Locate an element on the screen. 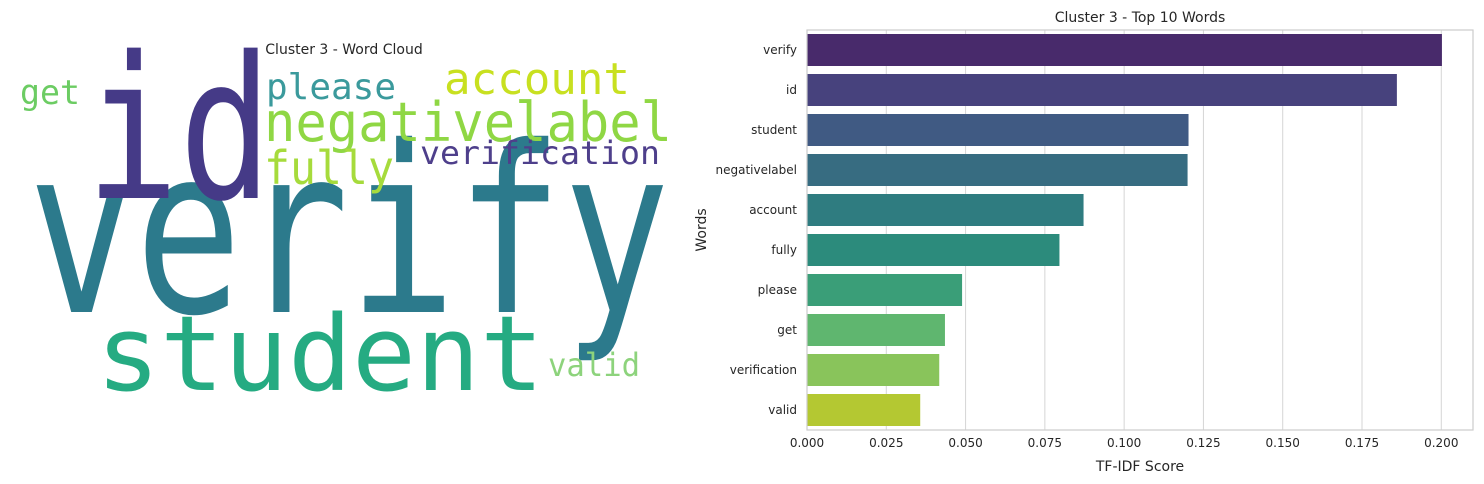 The height and width of the screenshot is (484, 1484). cloud-word-id: id is located at coordinates (179, 129).